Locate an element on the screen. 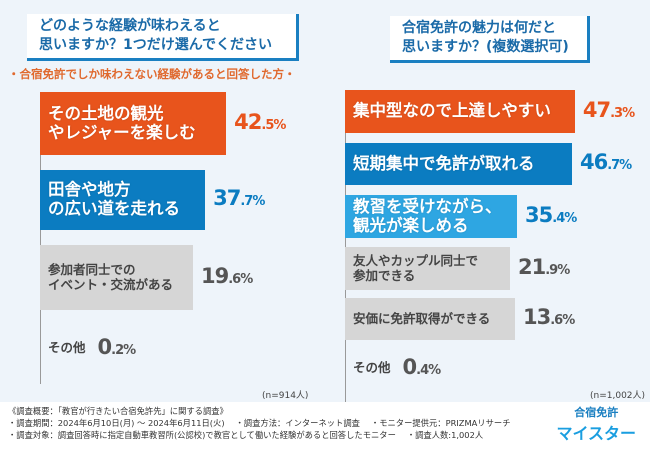 This screenshot has height=450, width=650. bar: その土地の観光 やレジャーを楽しむ is located at coordinates (133, 123).